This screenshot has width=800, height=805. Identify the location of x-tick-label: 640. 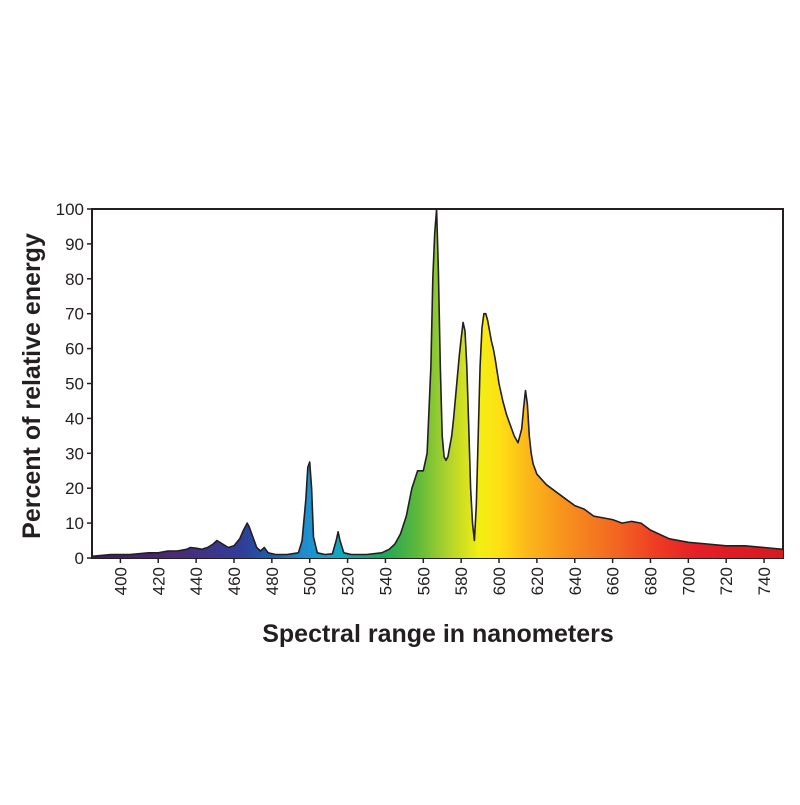
(575, 581).